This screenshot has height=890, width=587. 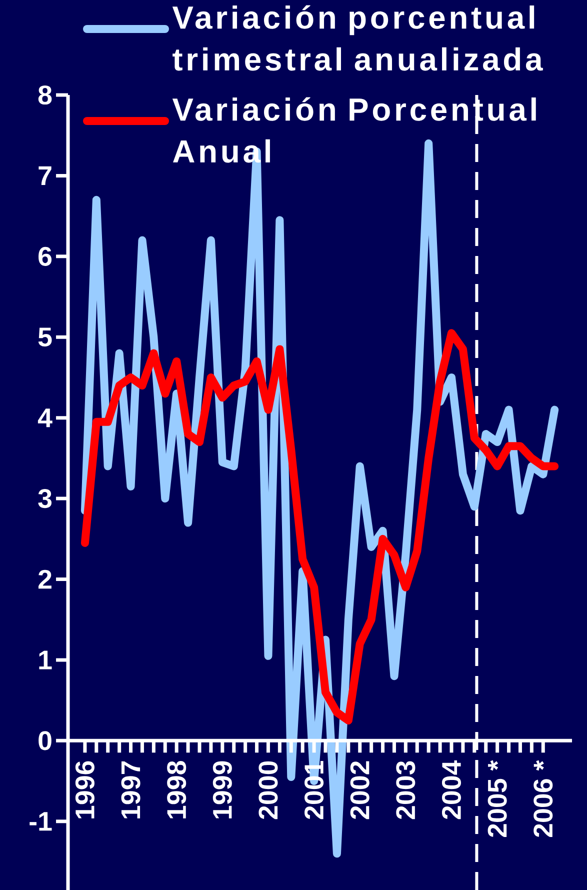 I want to click on y-tick-label: 0, so click(x=45, y=740).